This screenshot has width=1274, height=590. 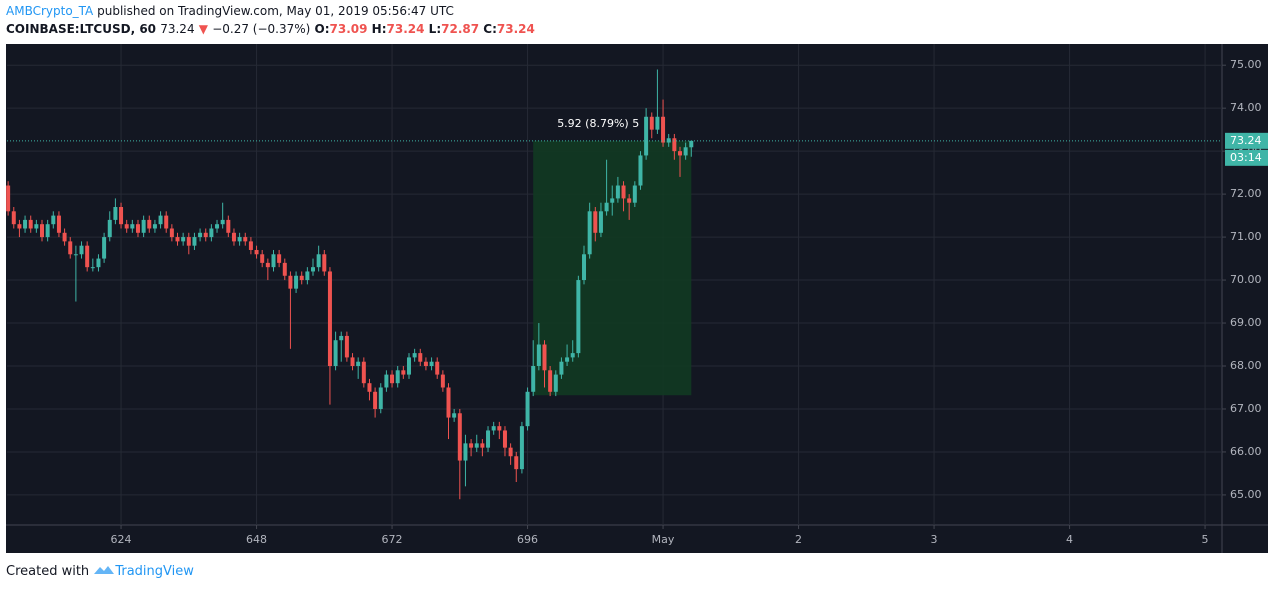 I want to click on y-tick-label: 72.00, so click(x=1246, y=193).